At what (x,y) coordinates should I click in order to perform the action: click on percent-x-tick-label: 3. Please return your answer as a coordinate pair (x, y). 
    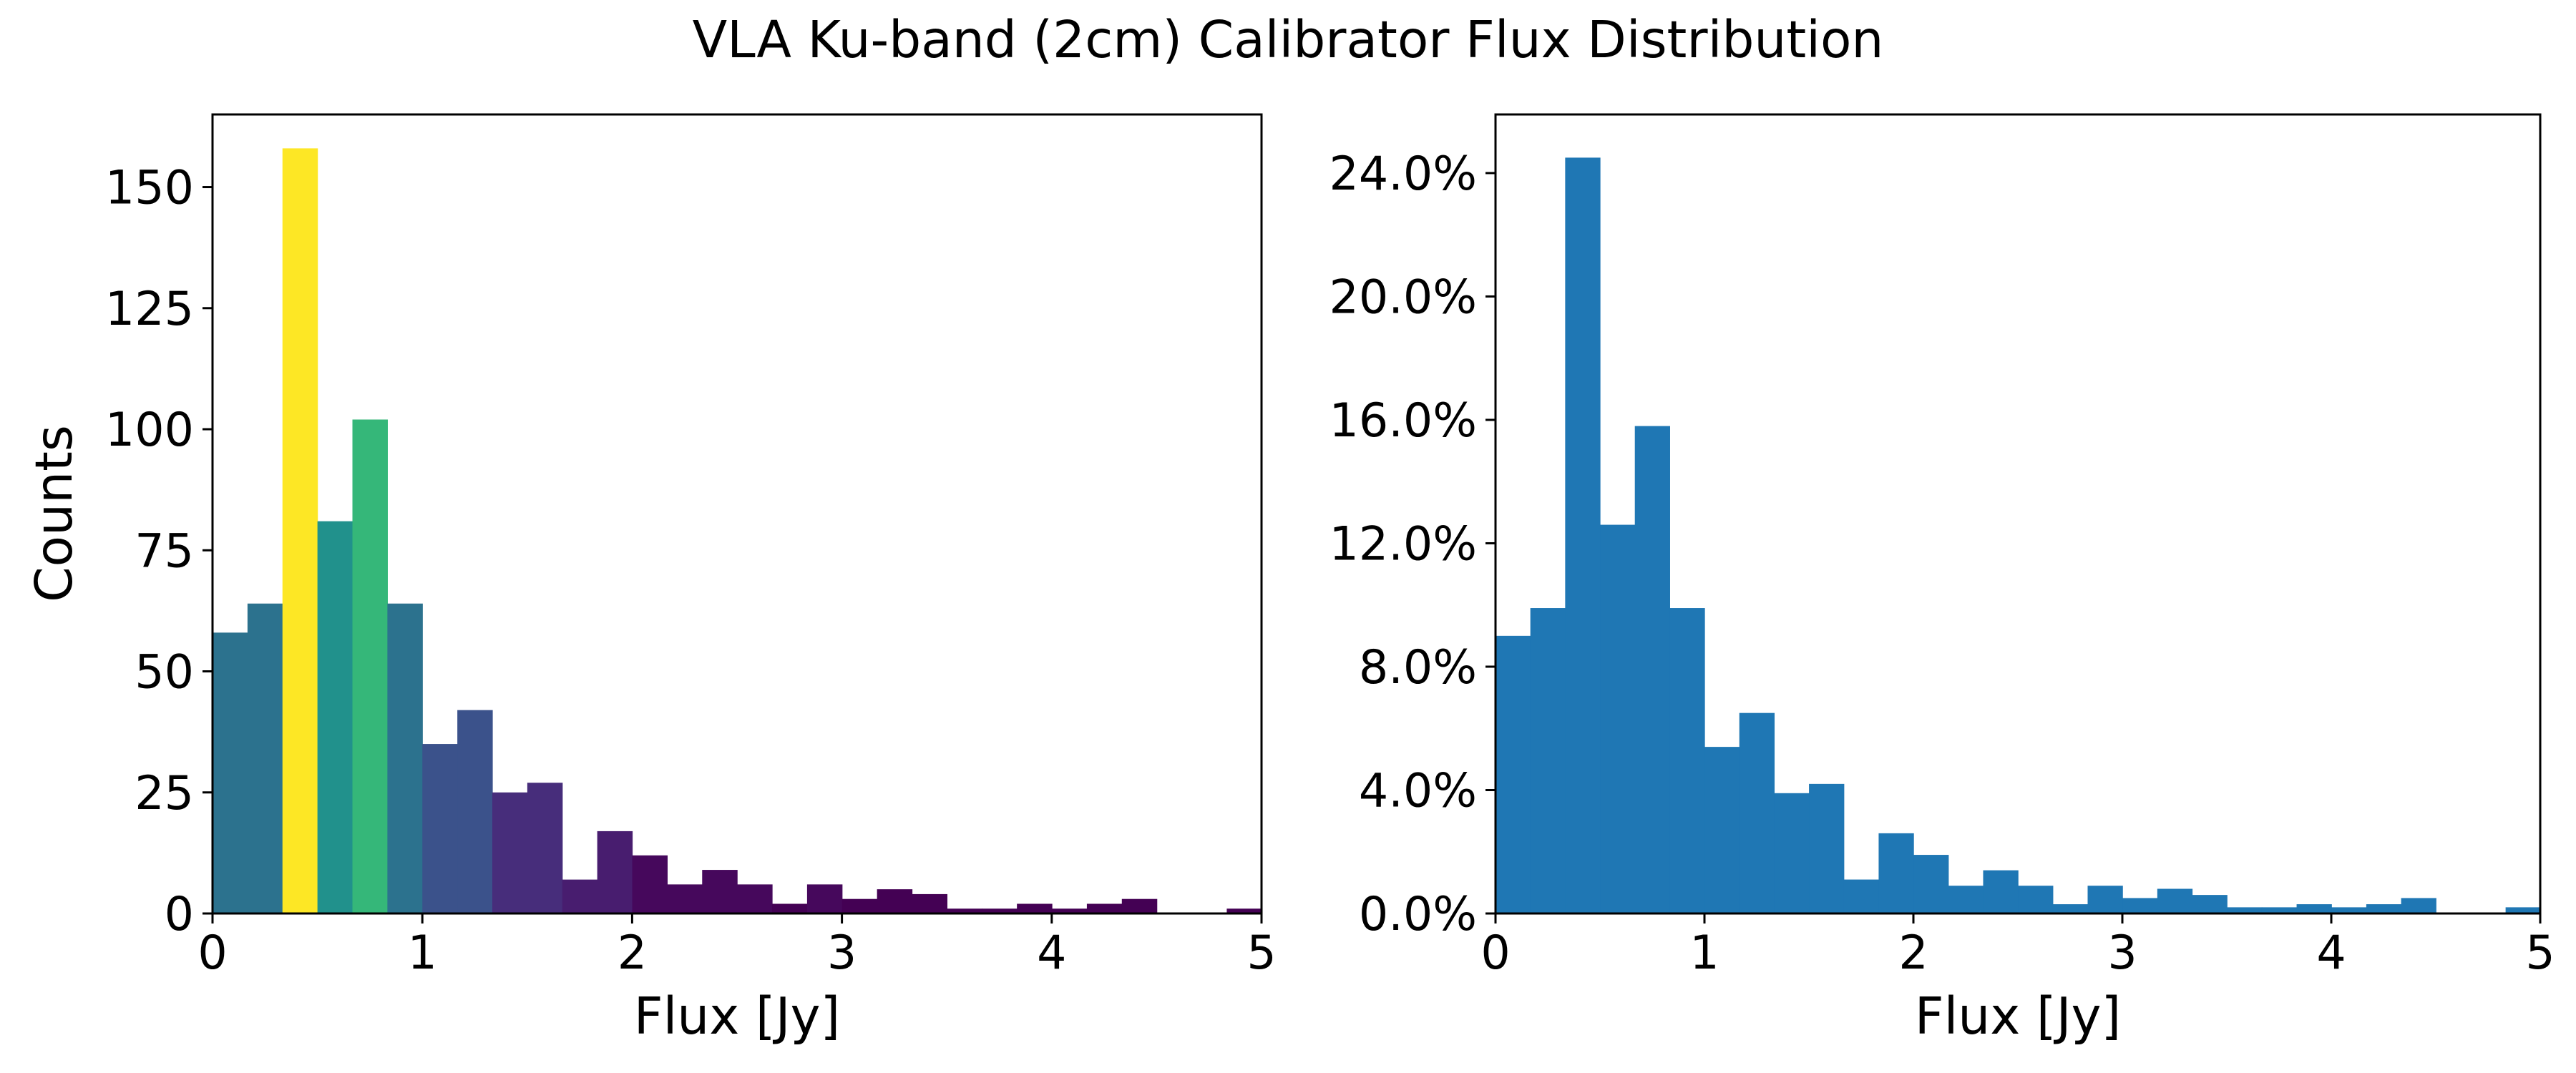
    Looking at the image, I should click on (2122, 953).